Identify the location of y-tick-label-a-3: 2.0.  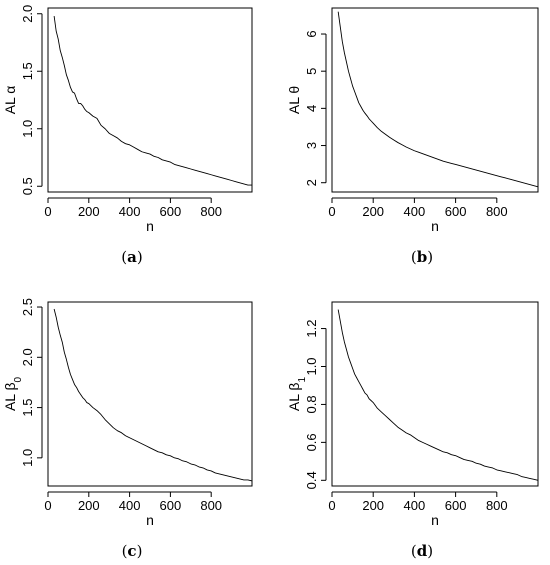
(27, 14).